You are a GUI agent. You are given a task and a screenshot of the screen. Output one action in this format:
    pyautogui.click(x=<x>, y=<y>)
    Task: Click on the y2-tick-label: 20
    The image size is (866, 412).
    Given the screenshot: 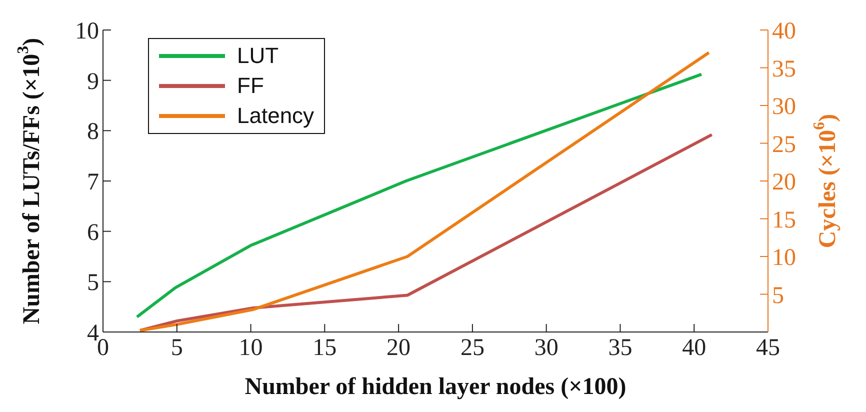 What is the action you would take?
    pyautogui.click(x=784, y=183)
    